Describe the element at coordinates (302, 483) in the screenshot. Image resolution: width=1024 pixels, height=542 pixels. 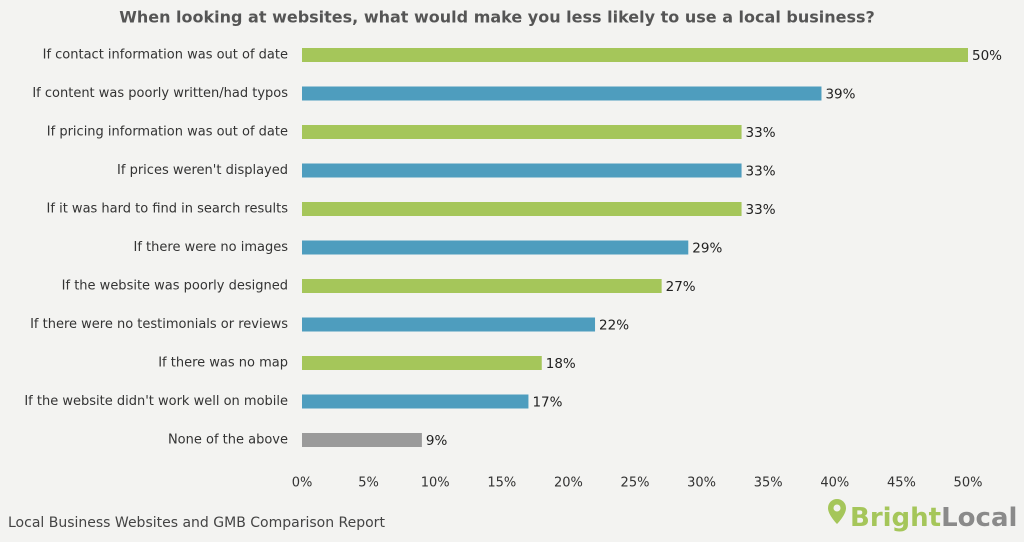
I see `x-tick-label: 0%` at that location.